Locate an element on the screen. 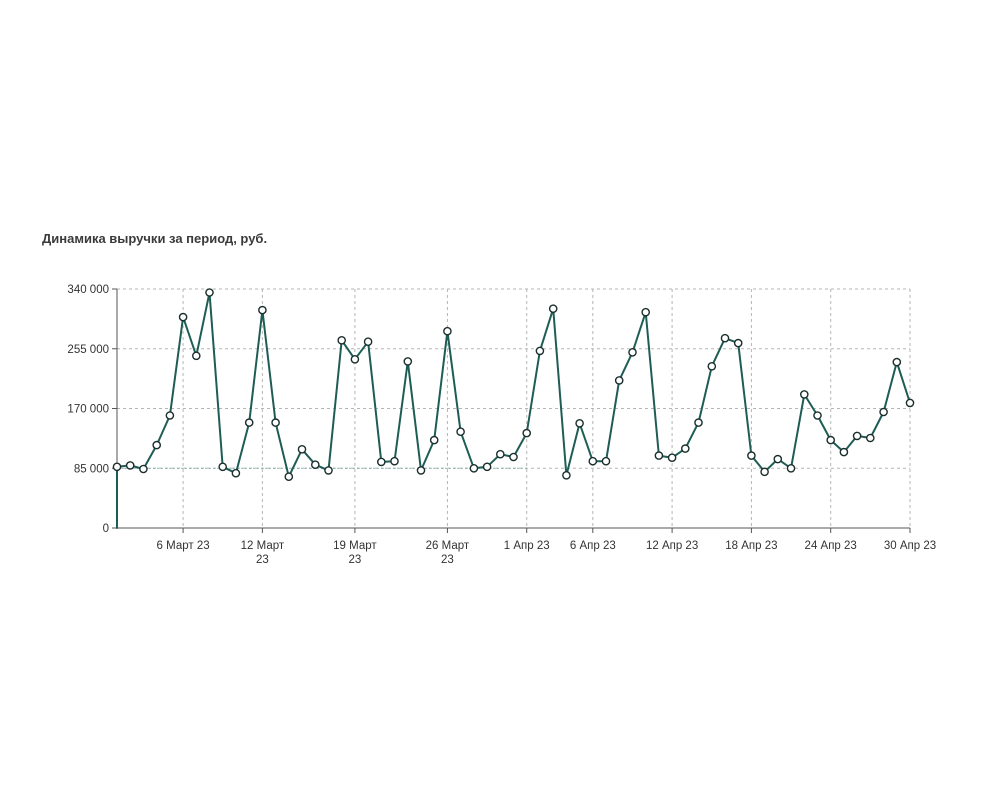 This screenshot has height=800, width=992. y-tick-label: 0 is located at coordinates (106, 529).